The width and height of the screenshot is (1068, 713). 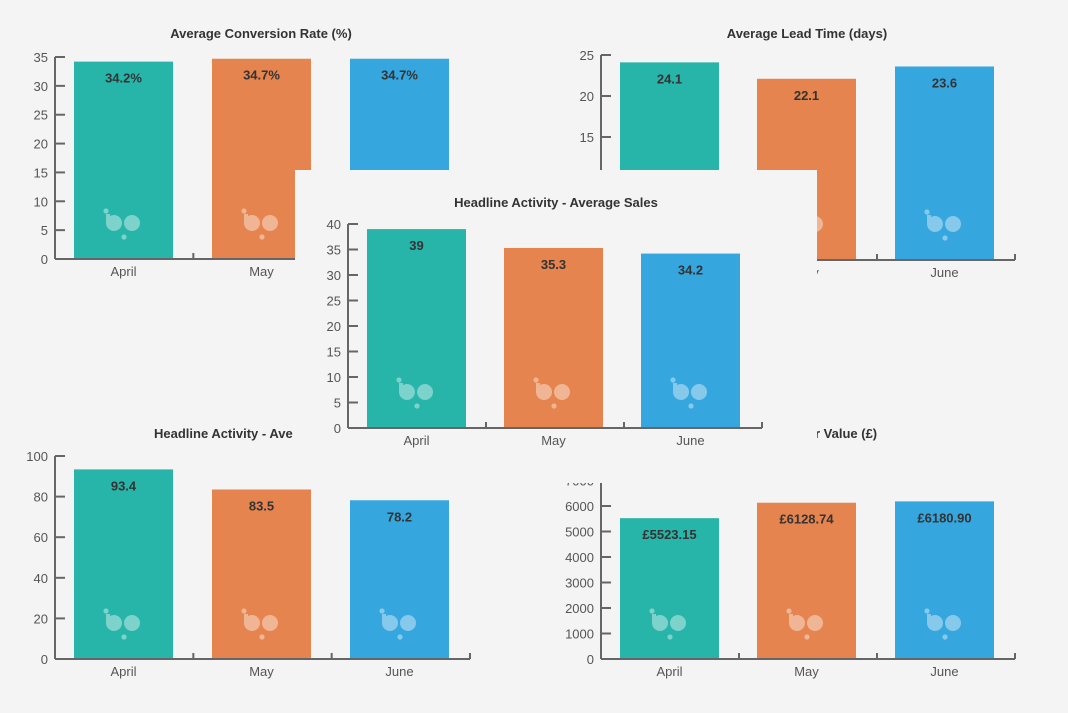 I want to click on y-tick-label: 25, so click(x=587, y=55).